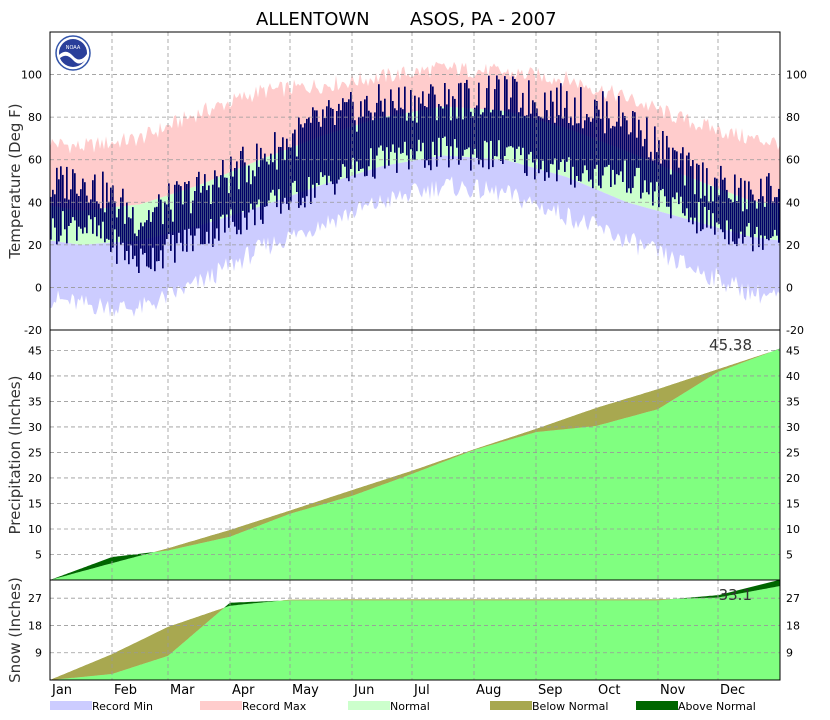 Image resolution: width=830 pixels, height=720 pixels. I want to click on snow-tick-right: 18, so click(793, 625).